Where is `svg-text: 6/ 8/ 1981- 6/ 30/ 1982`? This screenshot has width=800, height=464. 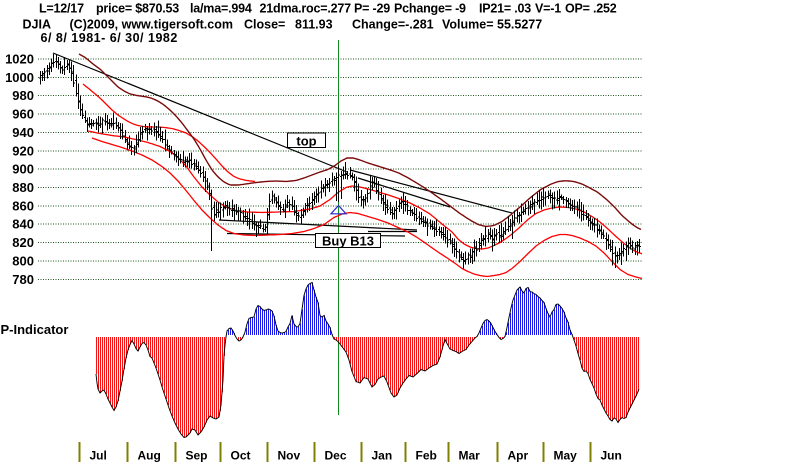 svg-text: 6/ 8/ 1981- 6/ 30/ 1982 is located at coordinates (109, 38).